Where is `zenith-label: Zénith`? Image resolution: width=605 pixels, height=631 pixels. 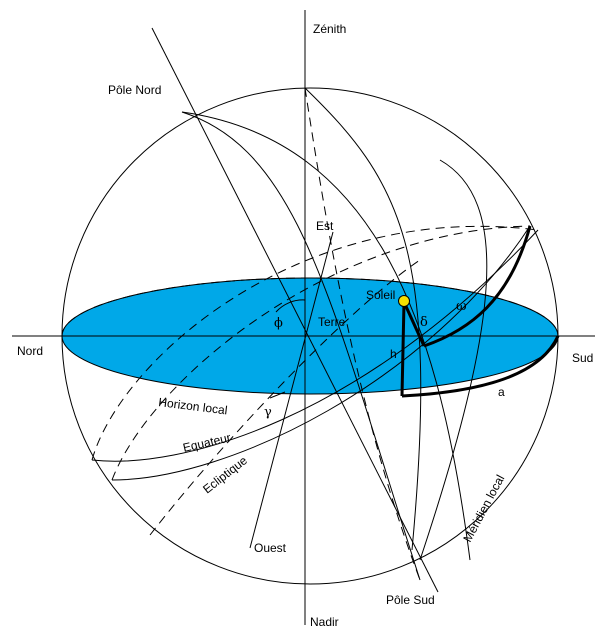 zenith-label: Zénith is located at coordinates (329, 29).